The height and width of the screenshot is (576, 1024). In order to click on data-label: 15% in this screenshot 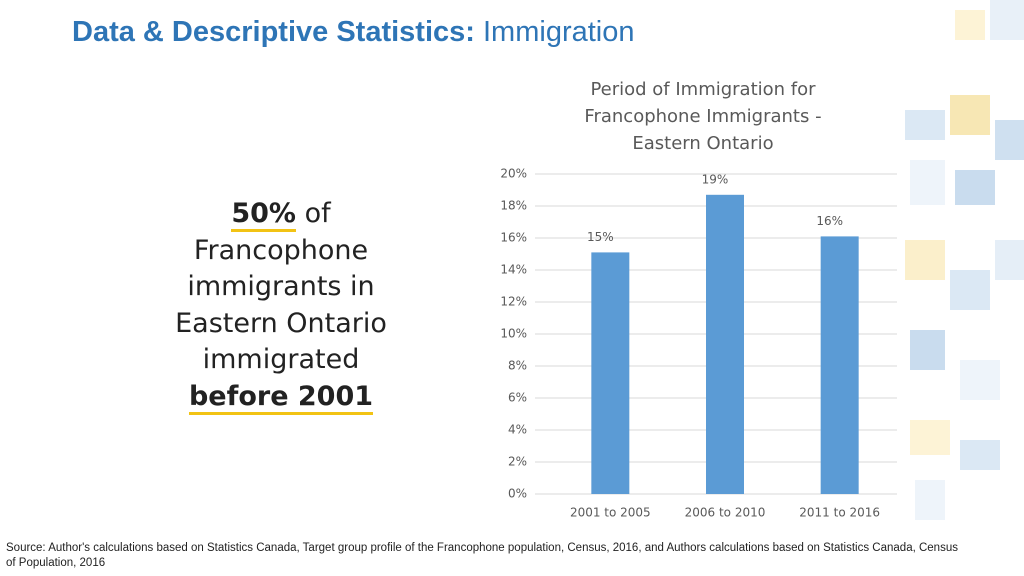, I will do `click(600, 237)`.